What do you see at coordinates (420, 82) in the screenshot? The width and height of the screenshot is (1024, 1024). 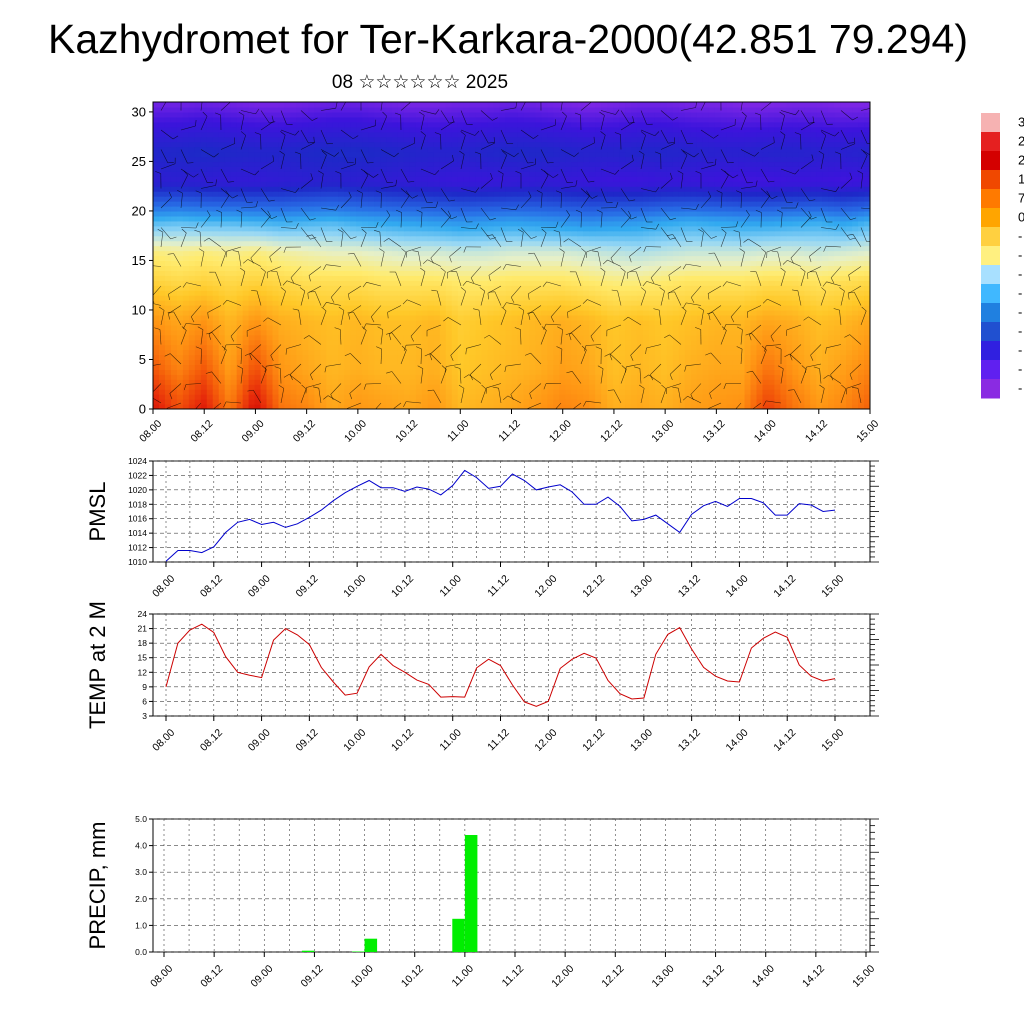 I see `page-subtitle: 08 ☆☆☆☆☆☆ 2025` at bounding box center [420, 82].